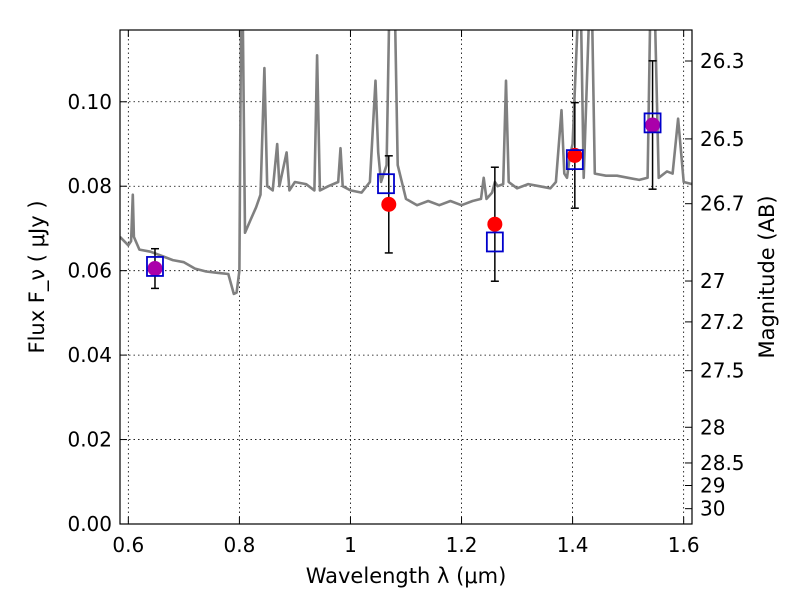 The height and width of the screenshot is (600, 800). I want to click on x-tick-label: 1.4, so click(573, 545).